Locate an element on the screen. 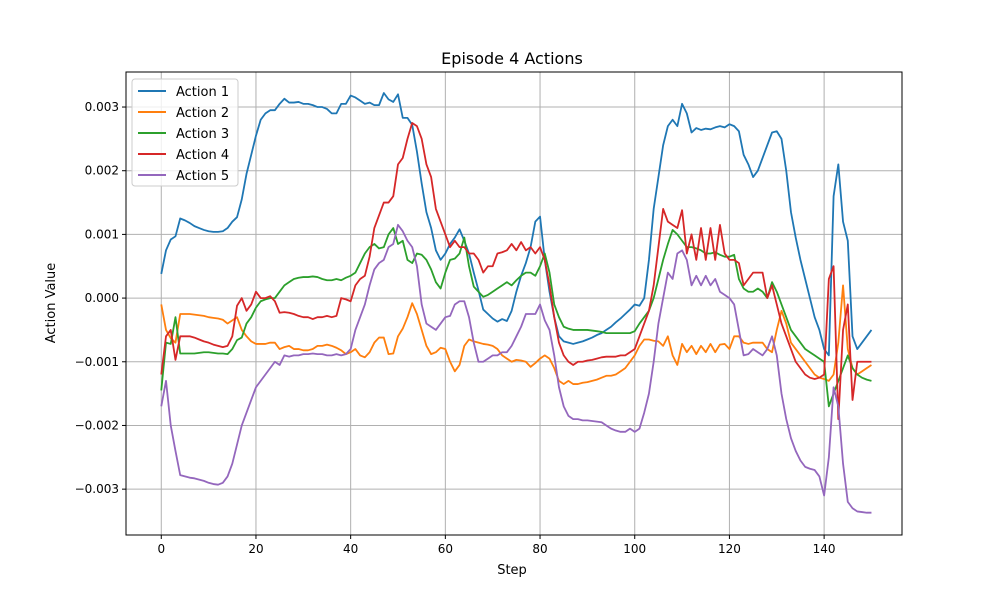  chart-title: Episode 4 Actions is located at coordinates (512, 58).